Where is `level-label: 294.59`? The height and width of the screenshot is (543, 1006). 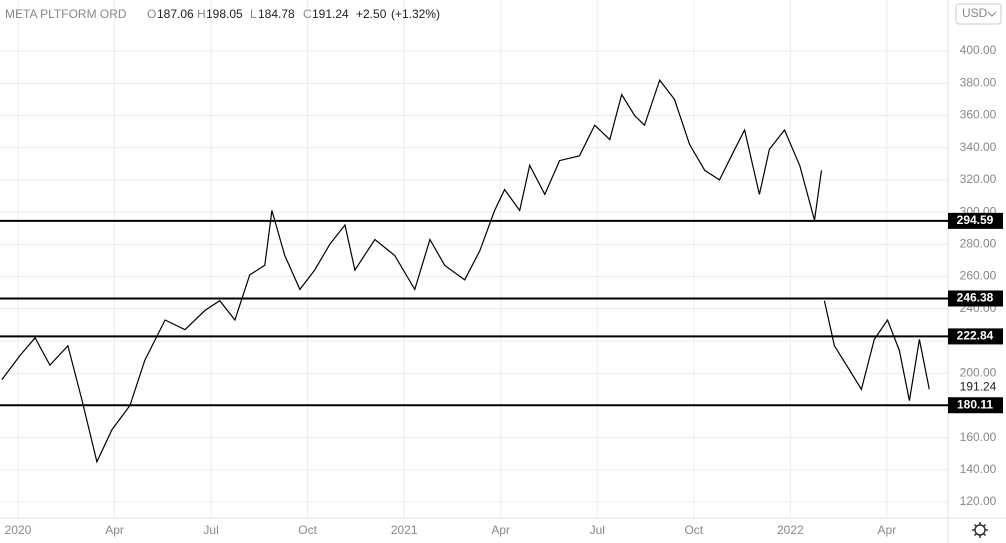 level-label: 294.59 is located at coordinates (975, 220).